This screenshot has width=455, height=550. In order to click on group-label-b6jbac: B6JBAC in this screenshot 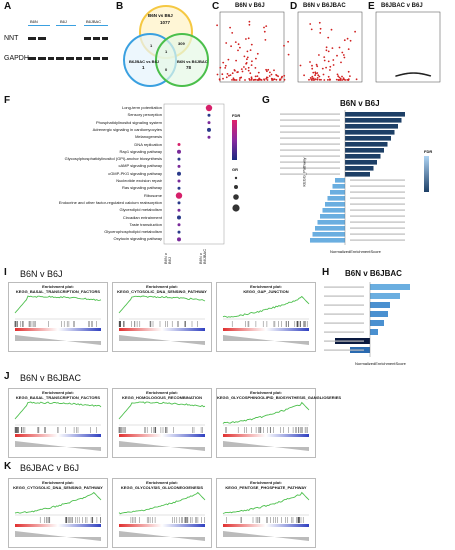, I will do `click(94, 21)`.